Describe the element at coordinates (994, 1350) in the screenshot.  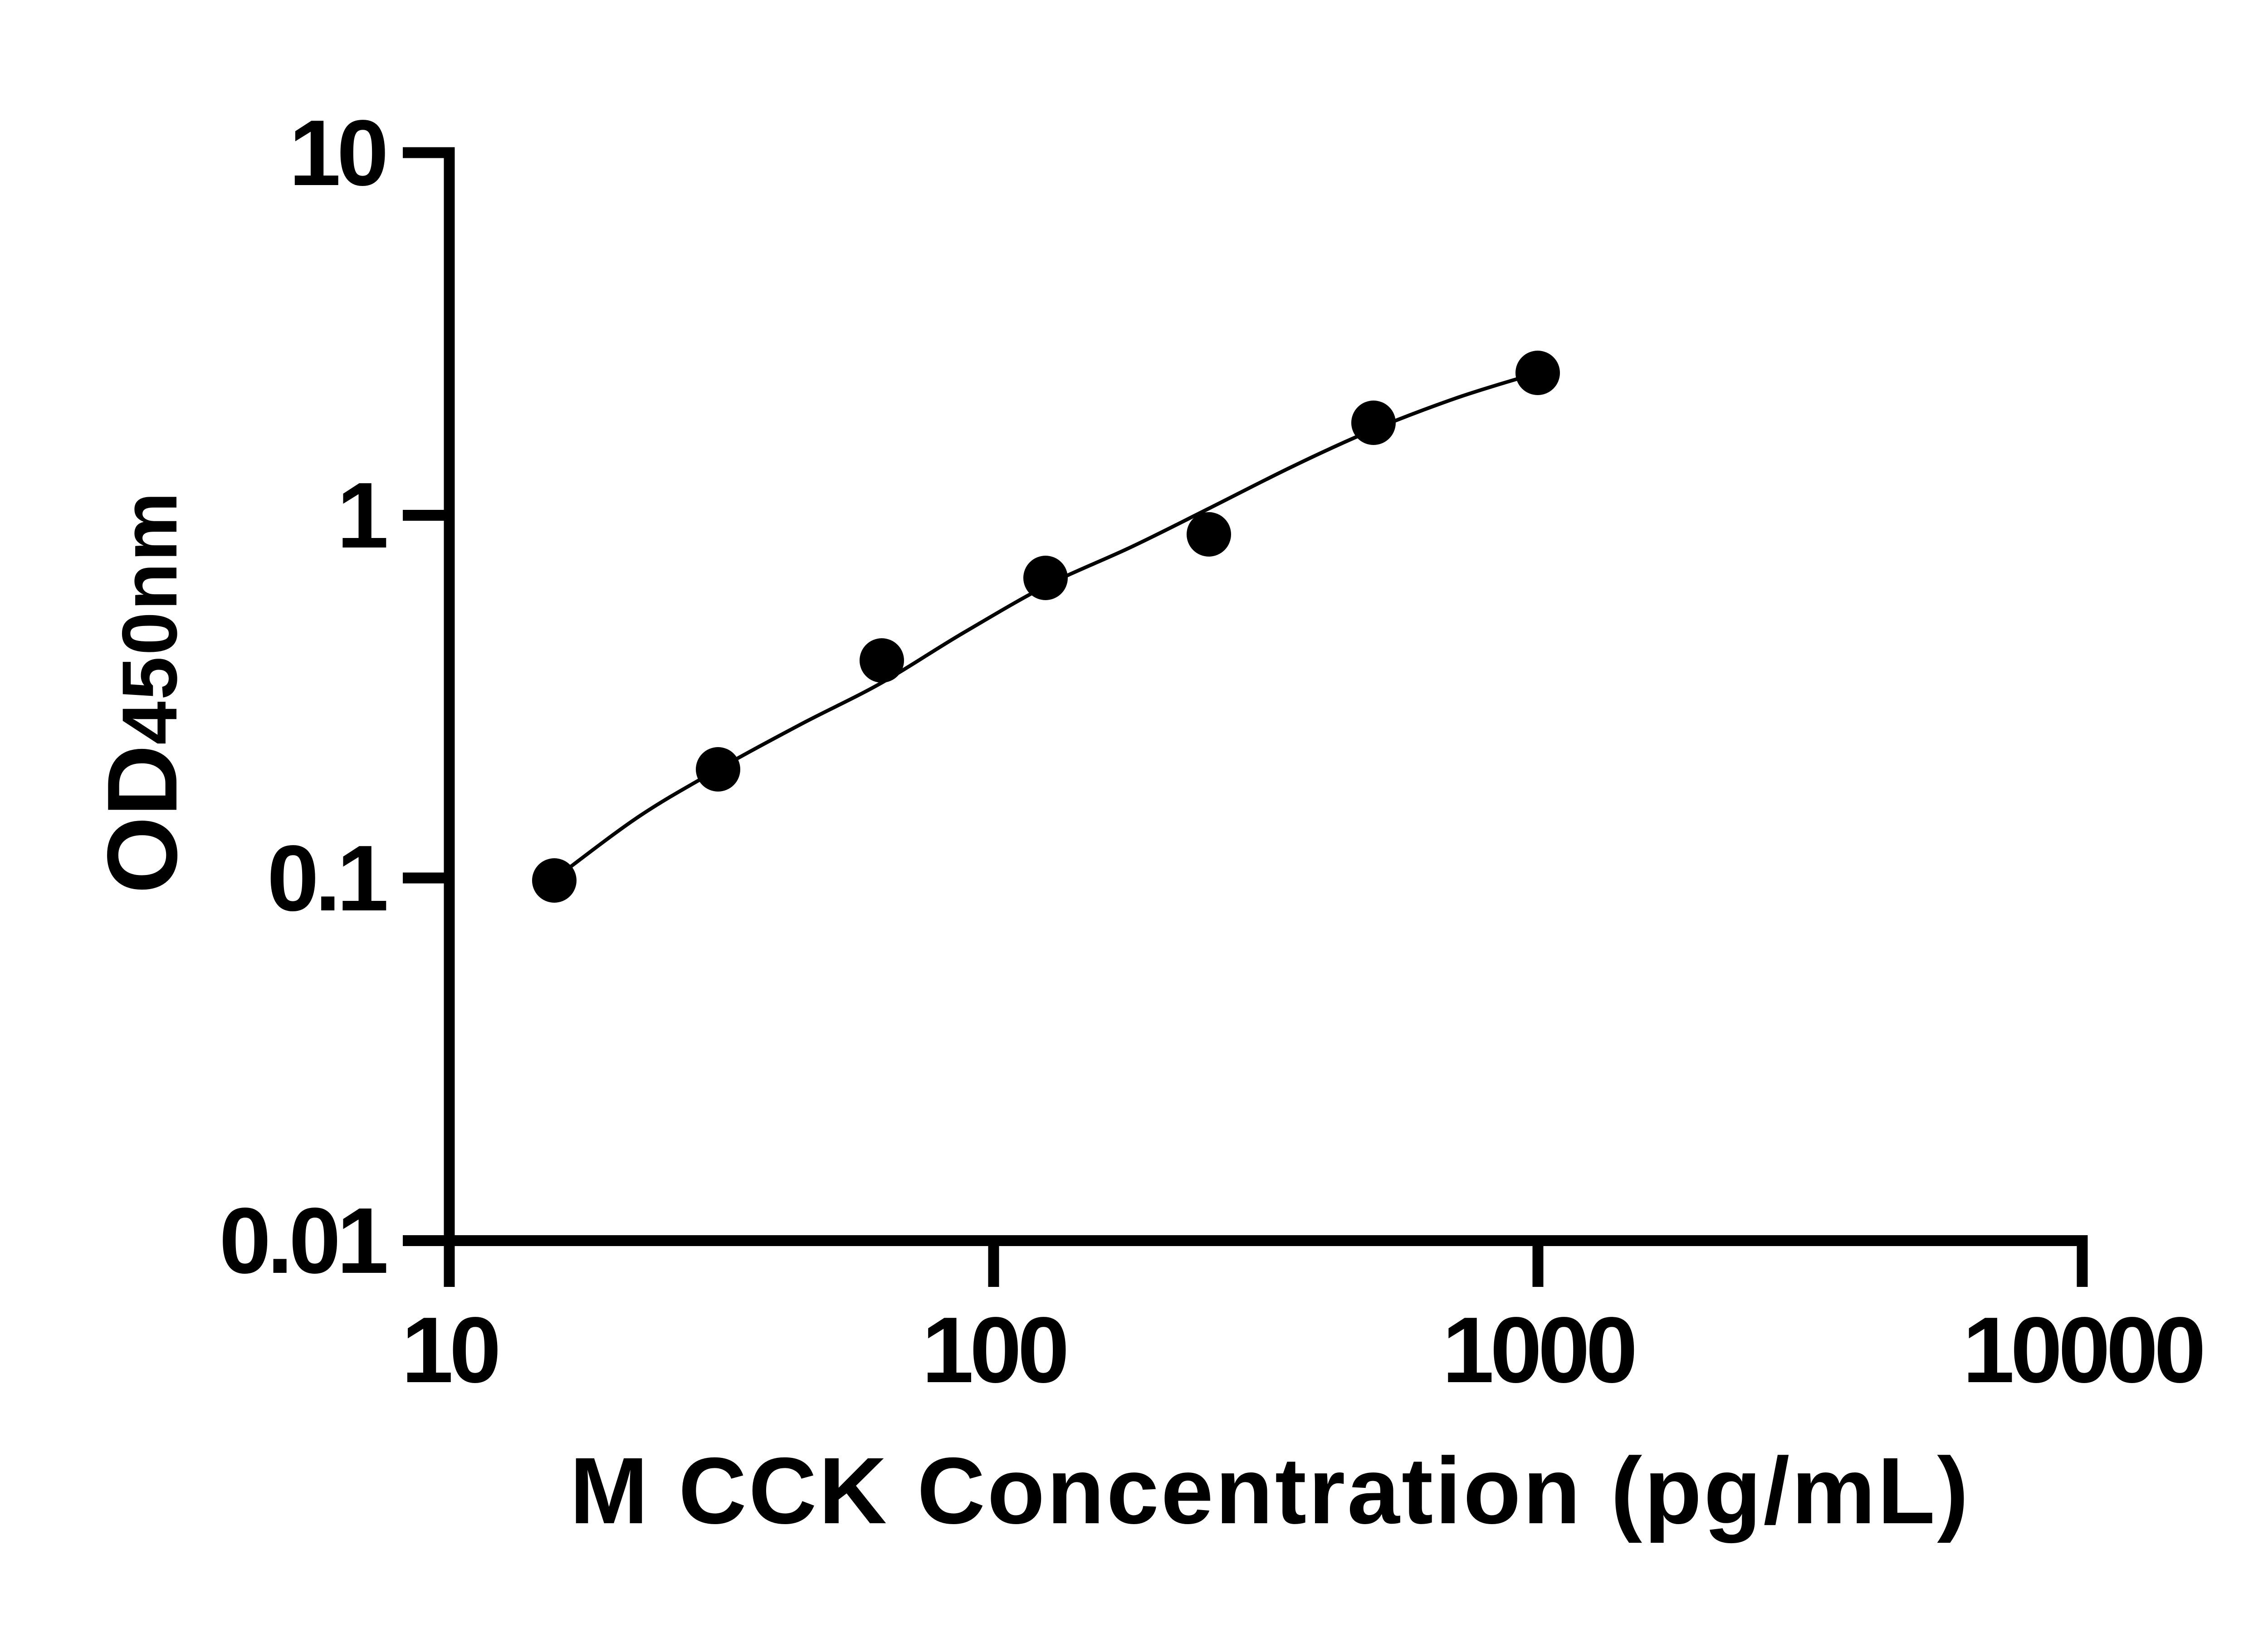
I see `svg-text: 100` at that location.